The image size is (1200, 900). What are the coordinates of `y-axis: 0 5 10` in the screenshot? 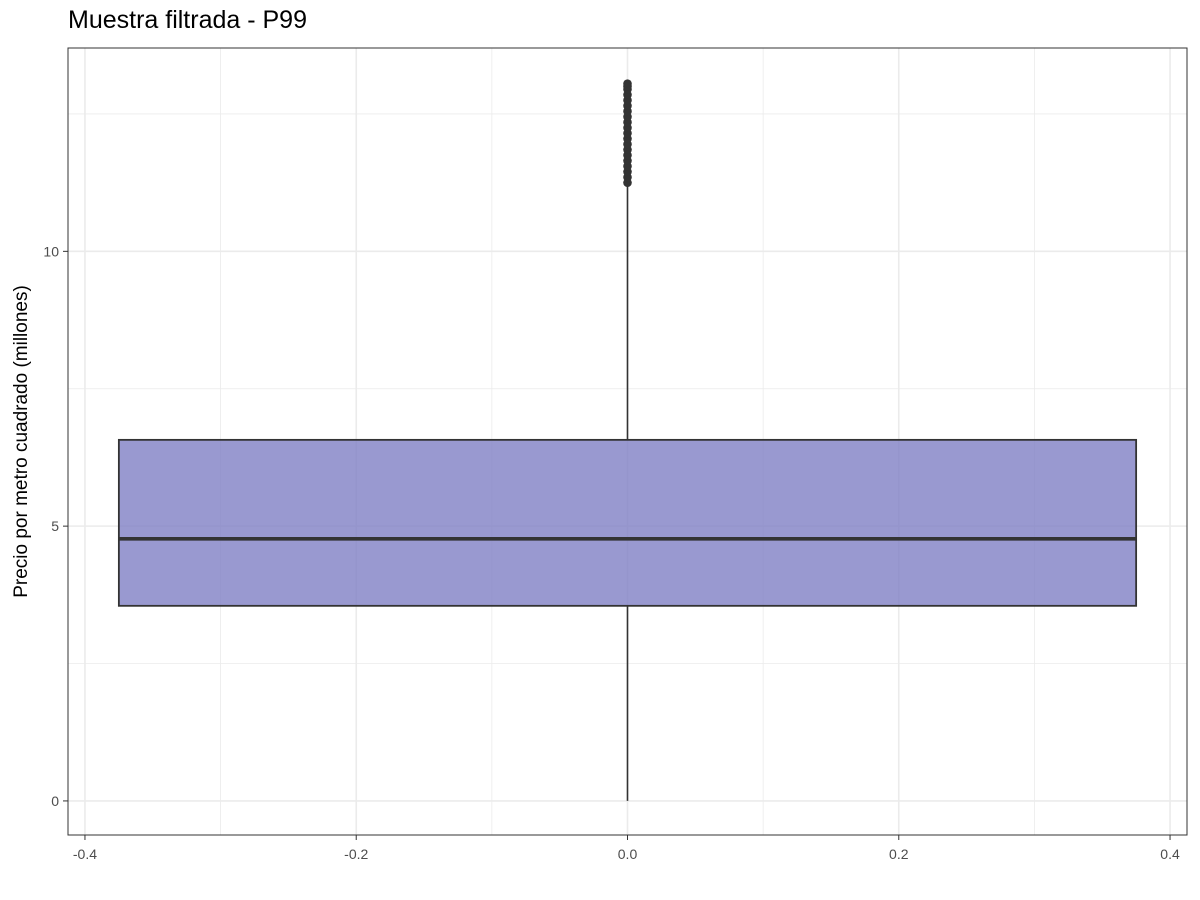 It's located at (55, 526).